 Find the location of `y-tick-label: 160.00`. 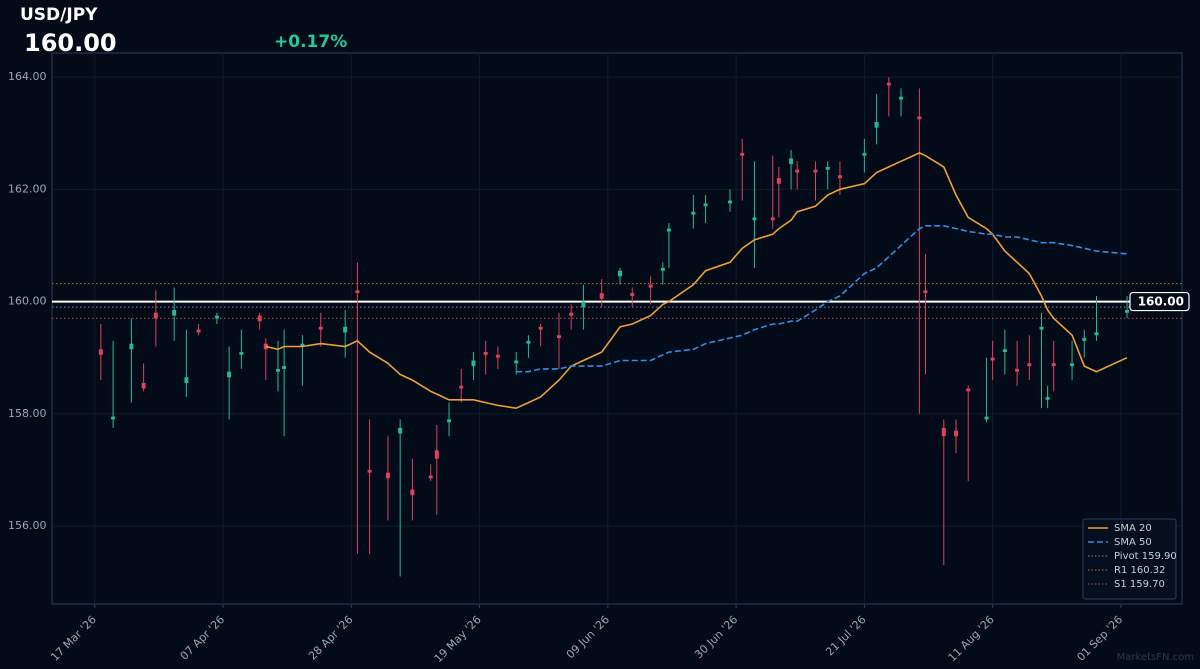

y-tick-label: 160.00 is located at coordinates (27, 301).